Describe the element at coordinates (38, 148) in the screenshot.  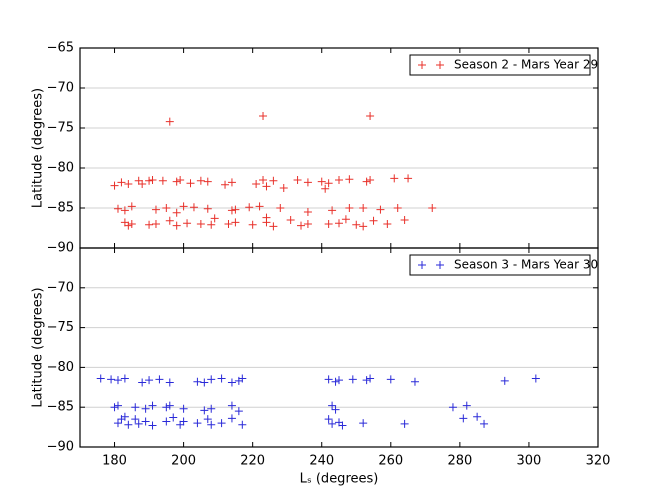
I see `y-axis-label: Latitude (degrees)` at that location.